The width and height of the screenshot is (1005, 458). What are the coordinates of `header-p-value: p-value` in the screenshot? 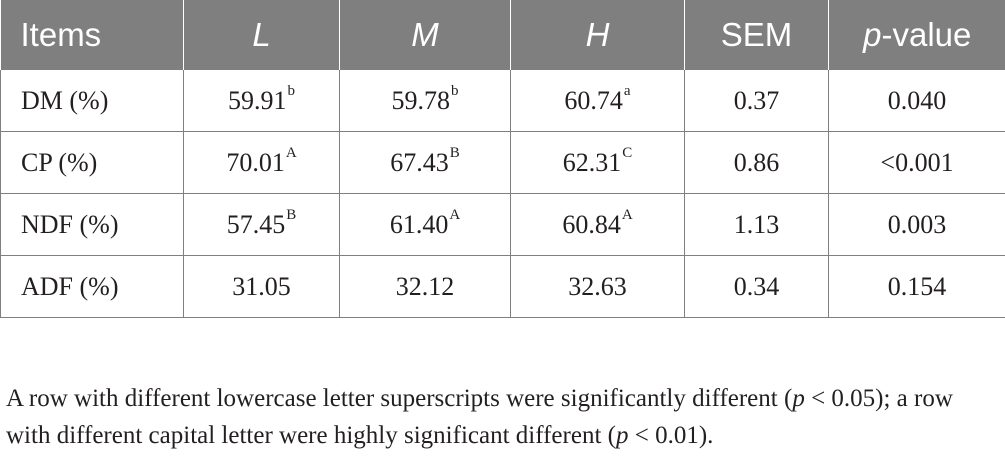 It's located at (916, 35).